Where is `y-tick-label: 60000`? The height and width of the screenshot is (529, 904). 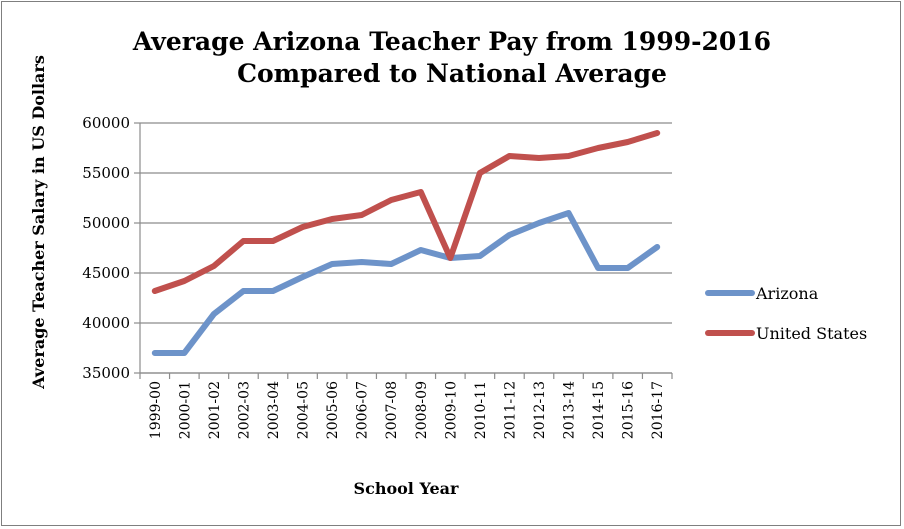
y-tick-label: 60000 is located at coordinates (106, 123).